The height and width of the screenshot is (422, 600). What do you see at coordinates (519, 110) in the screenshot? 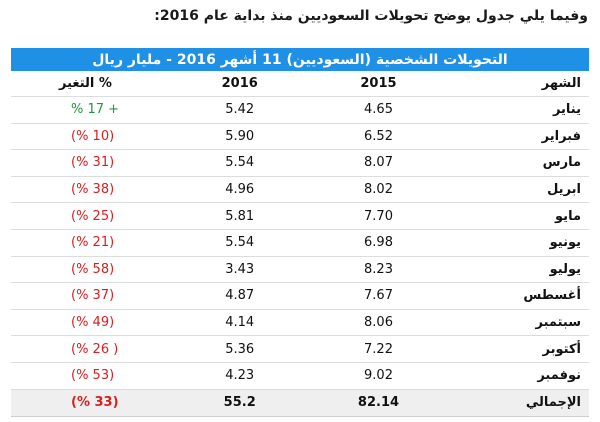
I see `month-cell: يناير` at bounding box center [519, 110].